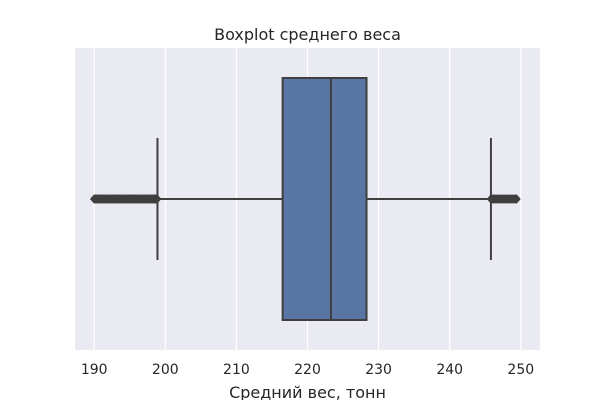  What do you see at coordinates (94, 370) in the screenshot?
I see `x-tick-label: 190` at bounding box center [94, 370].